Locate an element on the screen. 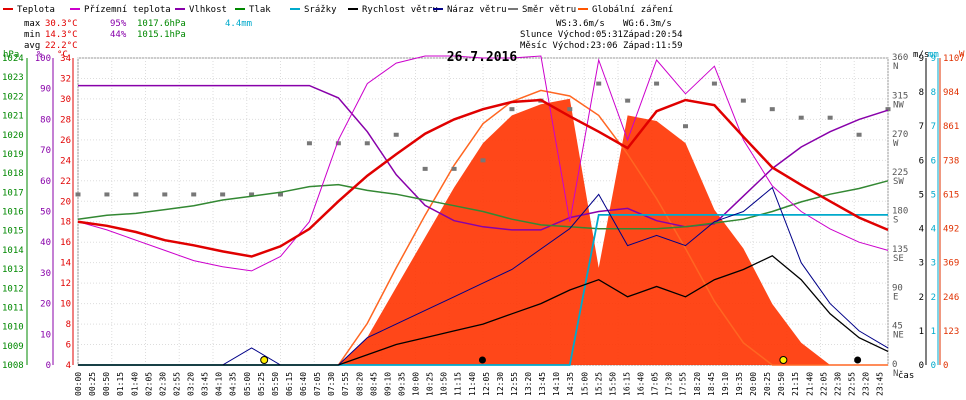 The height and width of the screenshot is (400, 966). x-axis-tick: 22:30 is located at coordinates (837, 384).